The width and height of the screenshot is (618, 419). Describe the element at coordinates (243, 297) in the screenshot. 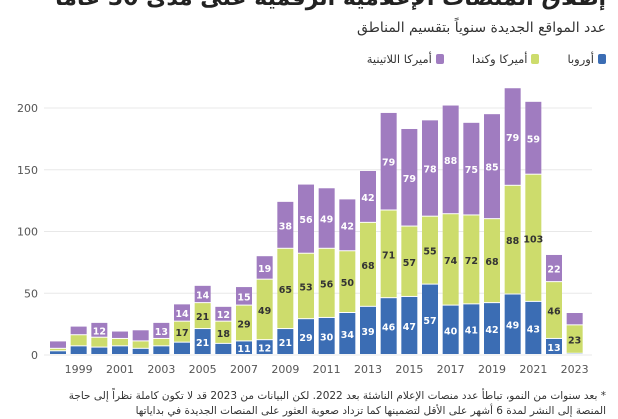

I see `data-label: 15` at that location.